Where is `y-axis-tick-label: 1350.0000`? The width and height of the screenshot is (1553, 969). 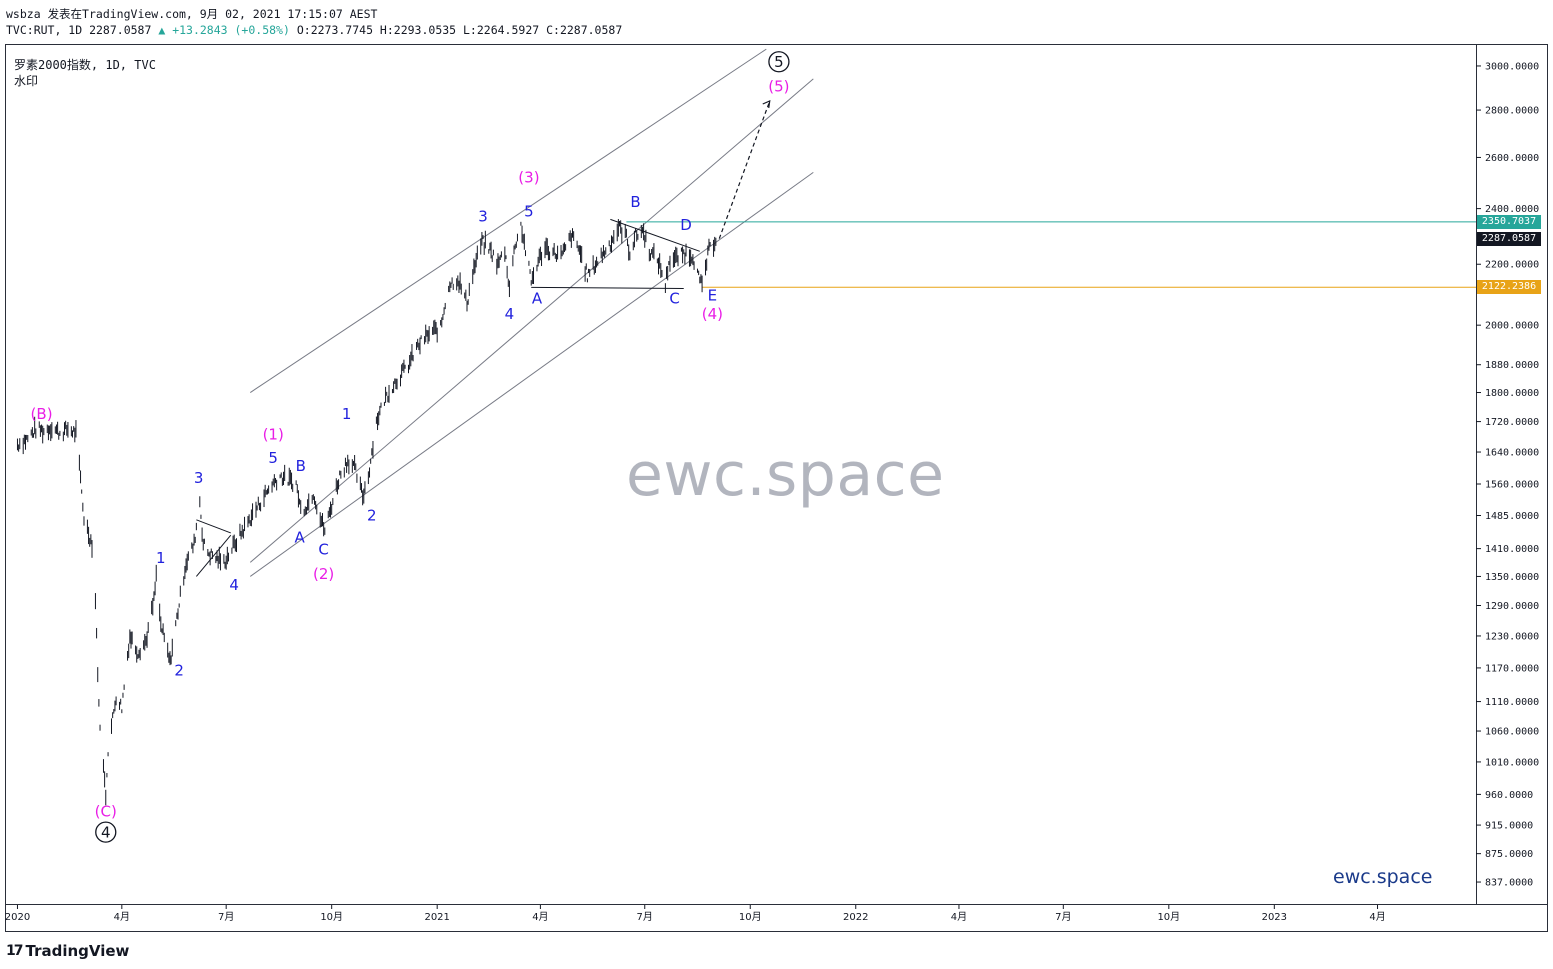 y-axis-tick-label: 1350.0000 is located at coordinates (1512, 577).